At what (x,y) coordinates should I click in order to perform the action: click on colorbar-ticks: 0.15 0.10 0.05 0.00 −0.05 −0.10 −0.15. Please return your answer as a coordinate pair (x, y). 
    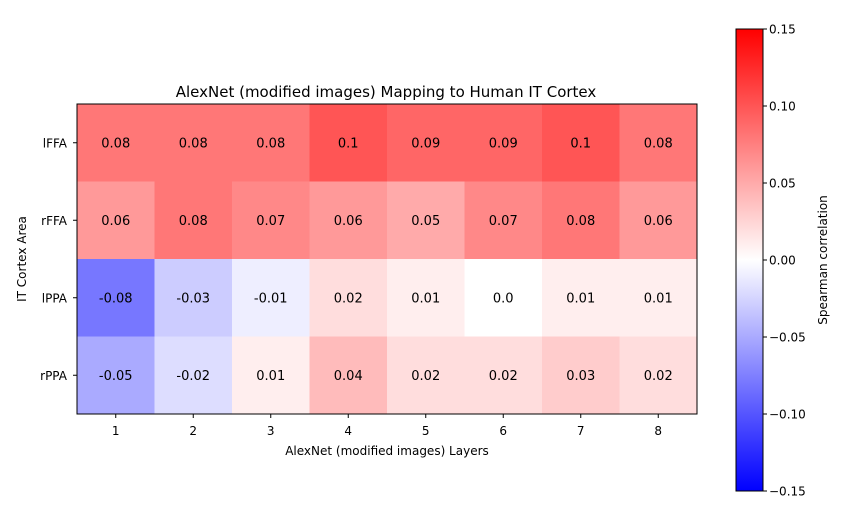
    Looking at the image, I should click on (784, 261).